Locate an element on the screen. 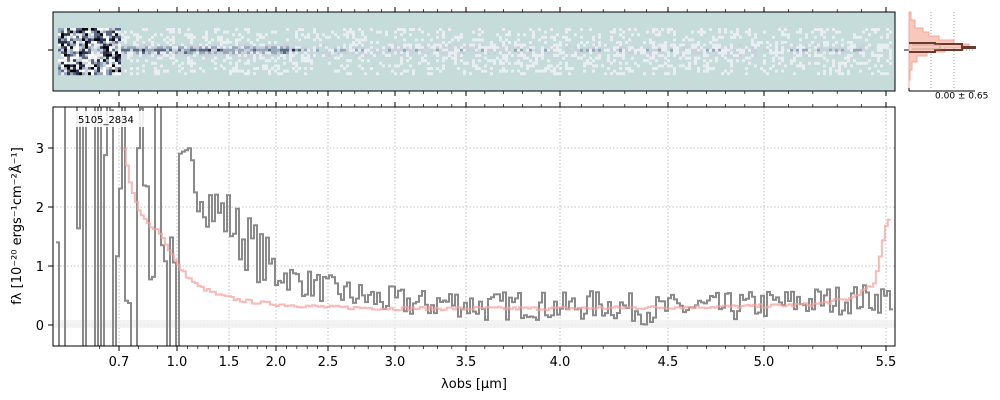 The width and height of the screenshot is (1000, 400). object-label: 5105_2834 is located at coordinates (106, 120).